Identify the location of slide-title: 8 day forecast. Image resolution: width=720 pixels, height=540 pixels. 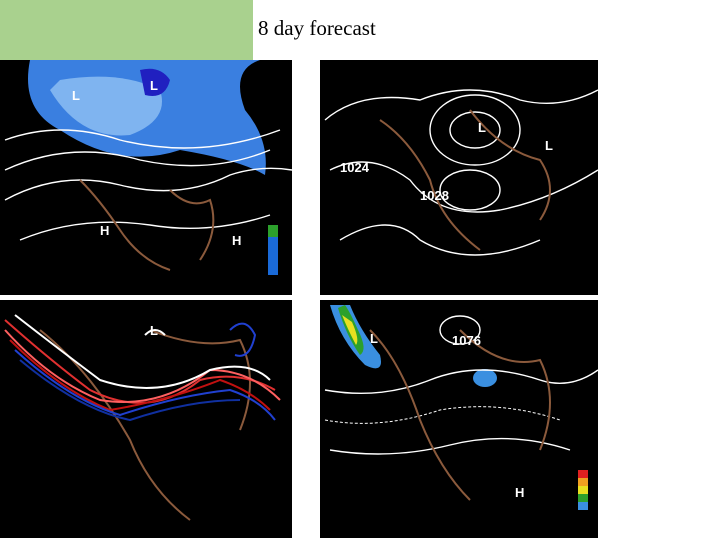
(317, 28).